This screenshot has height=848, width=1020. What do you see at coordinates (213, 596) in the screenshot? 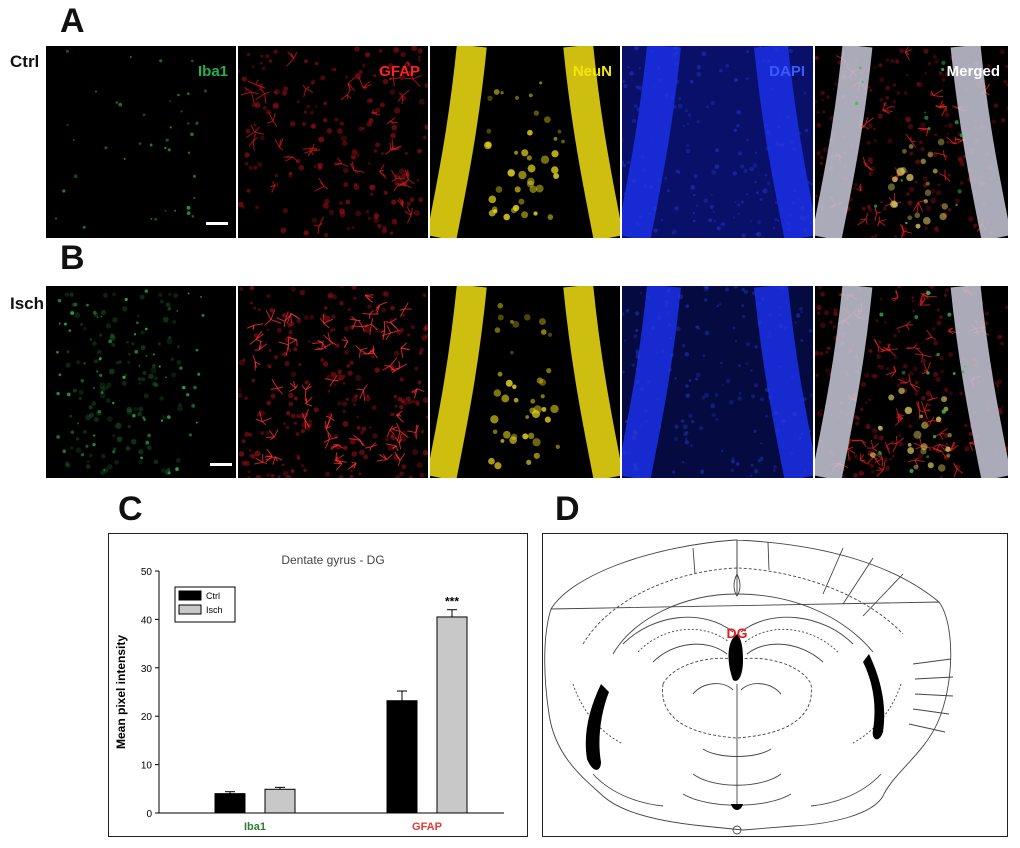
I see `legend-label-ctrl: Ctrl` at bounding box center [213, 596].